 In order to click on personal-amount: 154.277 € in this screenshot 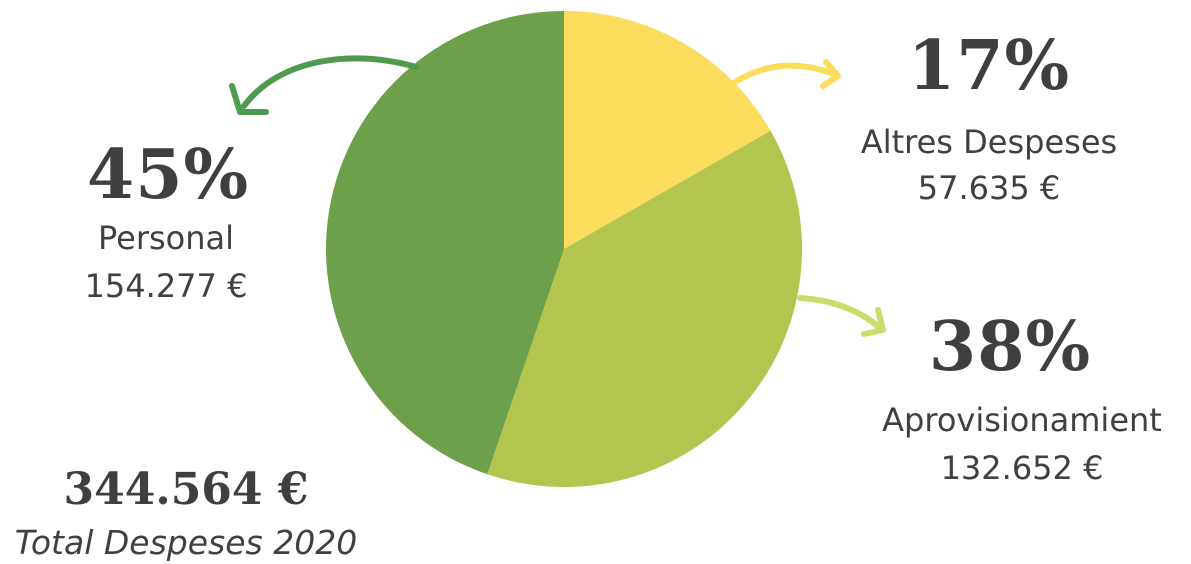, I will do `click(166, 286)`.